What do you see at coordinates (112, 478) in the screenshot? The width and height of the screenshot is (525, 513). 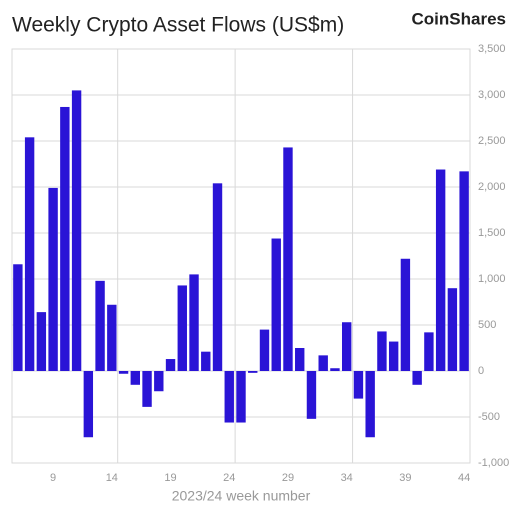 I see `x-tick-label: 14` at bounding box center [112, 478].